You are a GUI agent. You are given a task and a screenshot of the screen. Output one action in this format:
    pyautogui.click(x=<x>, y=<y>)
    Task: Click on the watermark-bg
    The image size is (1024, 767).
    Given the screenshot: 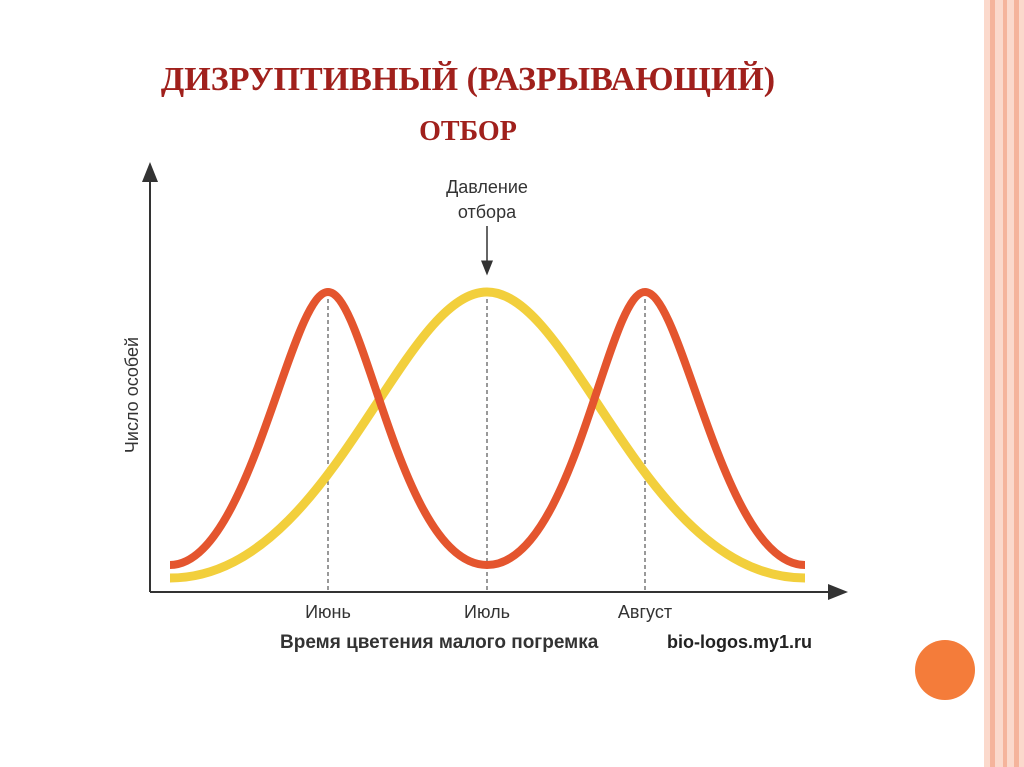 What is the action you would take?
    pyautogui.click(x=750, y=642)
    